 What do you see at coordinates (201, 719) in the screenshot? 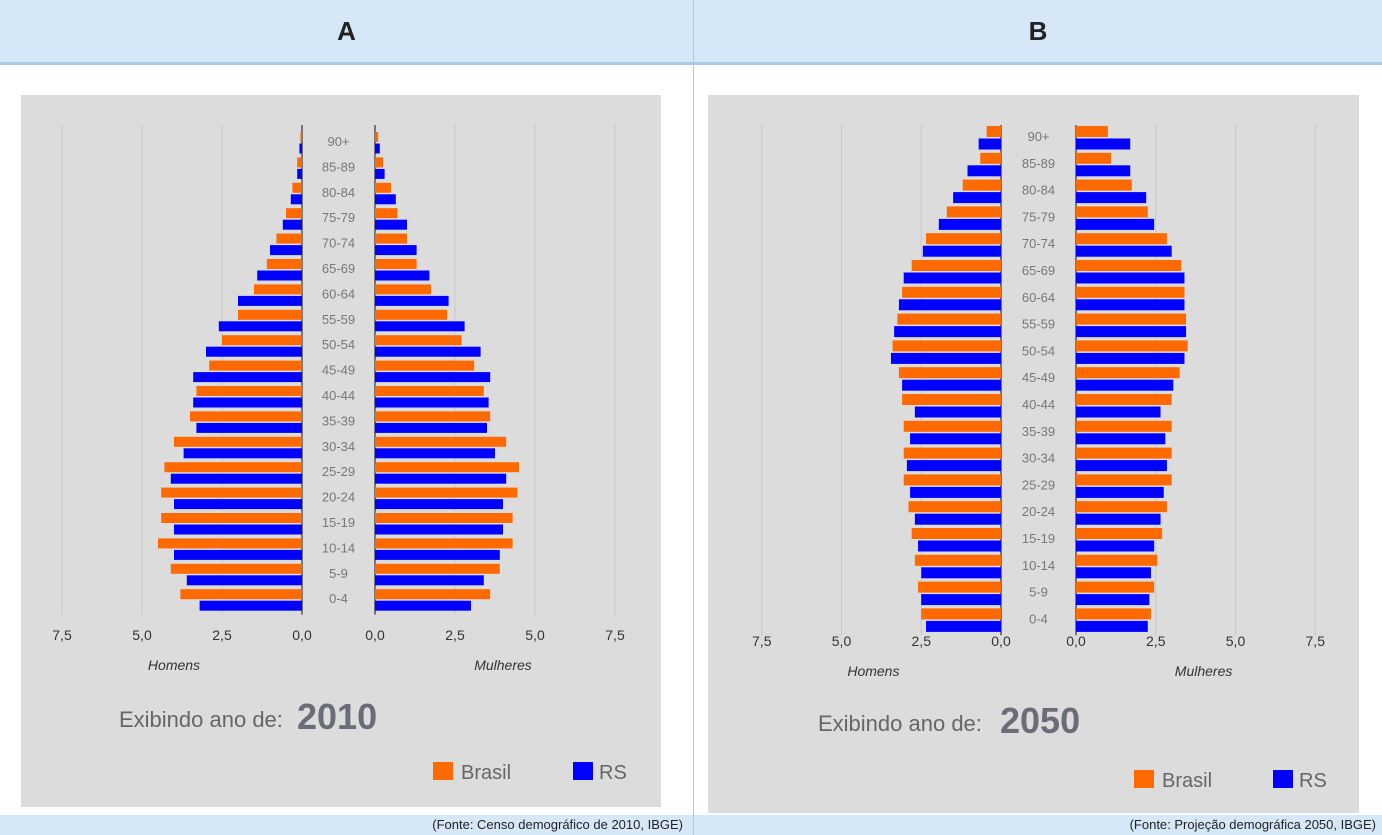
I see `year-prefix: Exibindo ano de:` at bounding box center [201, 719].